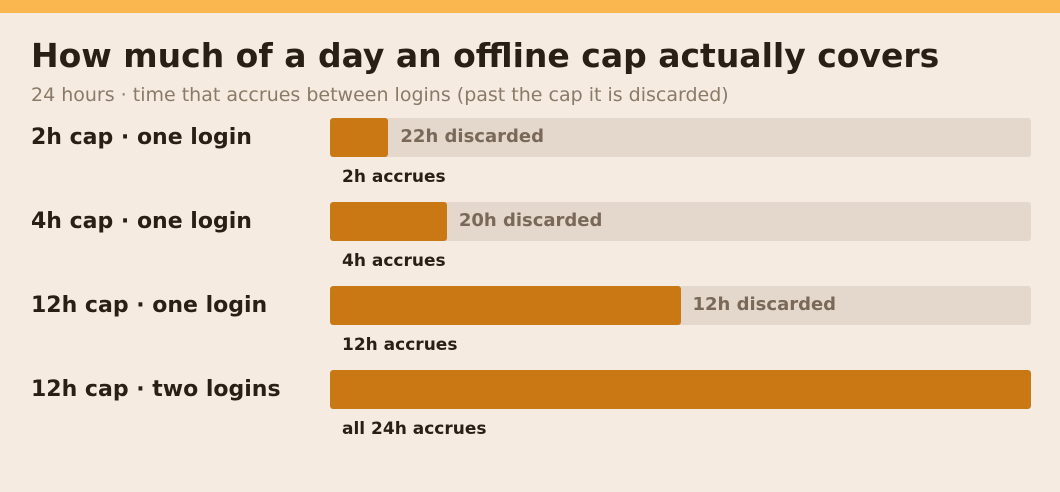 This screenshot has width=1060, height=492. I want to click on discarded-label: 22h discarded, so click(472, 136).